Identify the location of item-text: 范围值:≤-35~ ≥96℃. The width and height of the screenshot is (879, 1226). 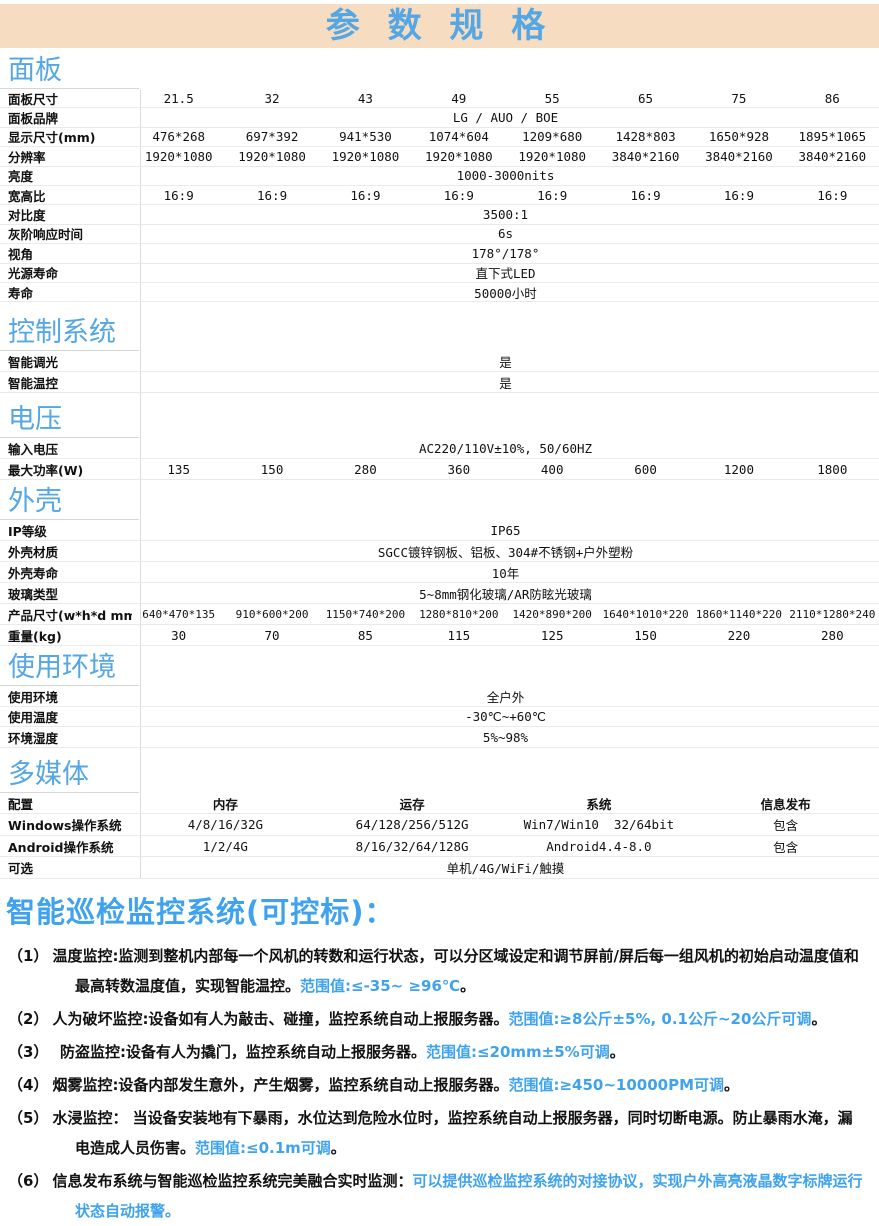
(380, 985).